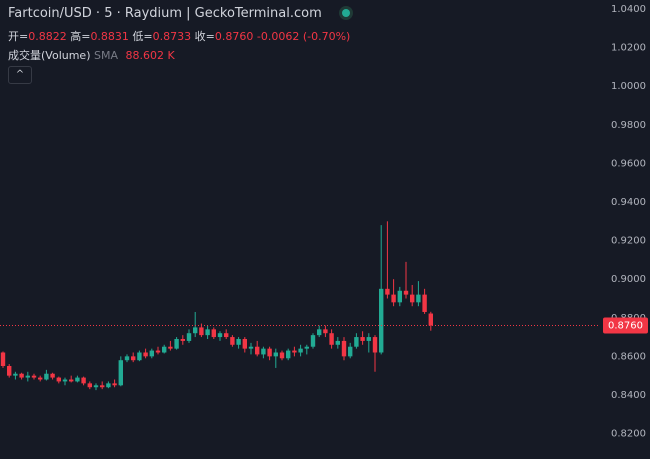  I want to click on ohlc-value: 0.8831, so click(109, 36).